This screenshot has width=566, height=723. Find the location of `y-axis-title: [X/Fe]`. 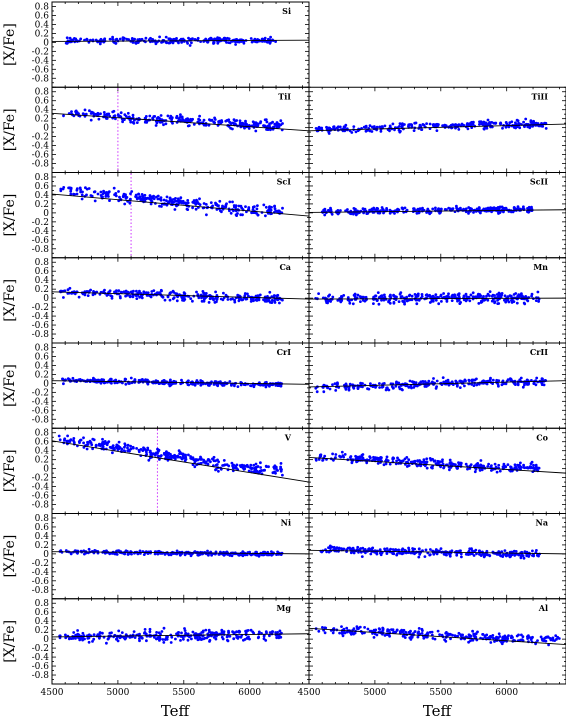

y-axis-title: [X/Fe] is located at coordinates (10, 44).